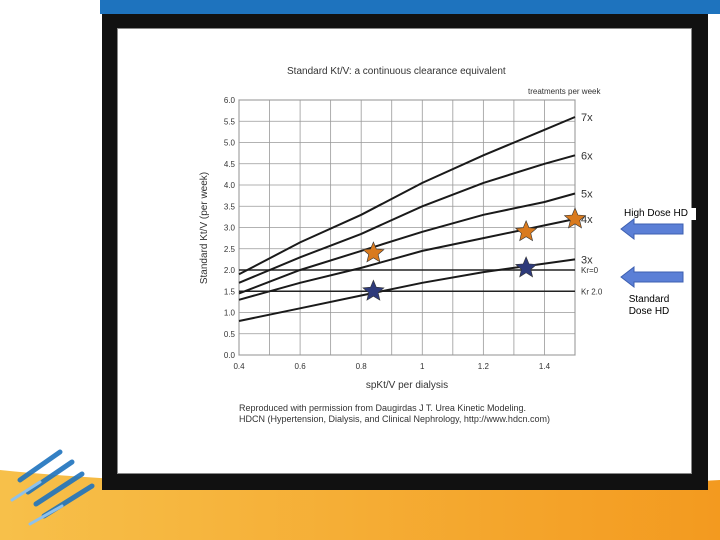 The width and height of the screenshot is (720, 540). I want to click on high-dose-label: High Dose HD, so click(656, 214).